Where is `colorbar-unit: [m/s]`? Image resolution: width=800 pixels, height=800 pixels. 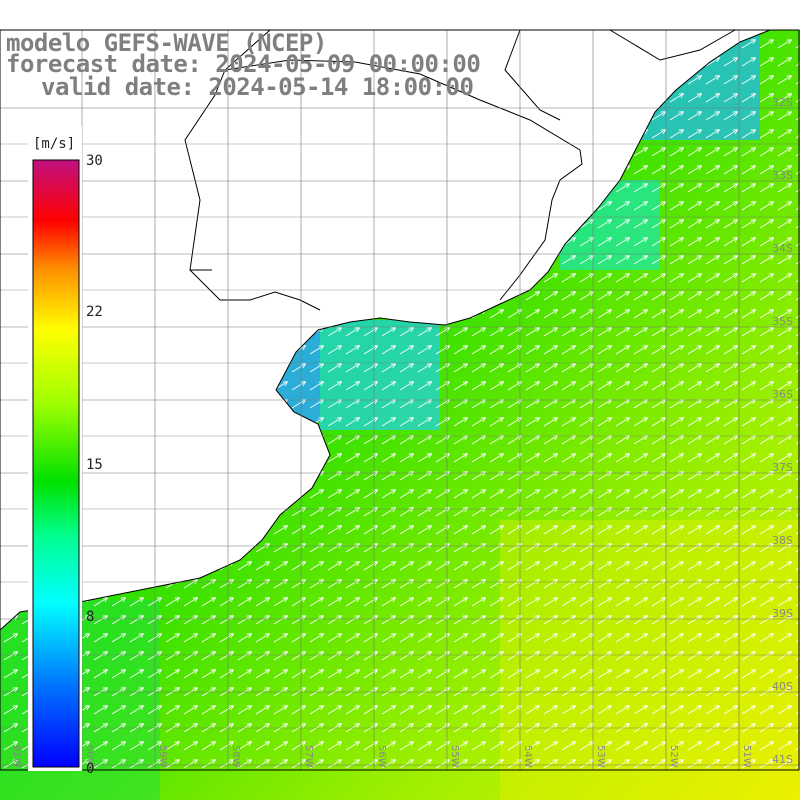 colorbar-unit: [m/s] is located at coordinates (54, 144).